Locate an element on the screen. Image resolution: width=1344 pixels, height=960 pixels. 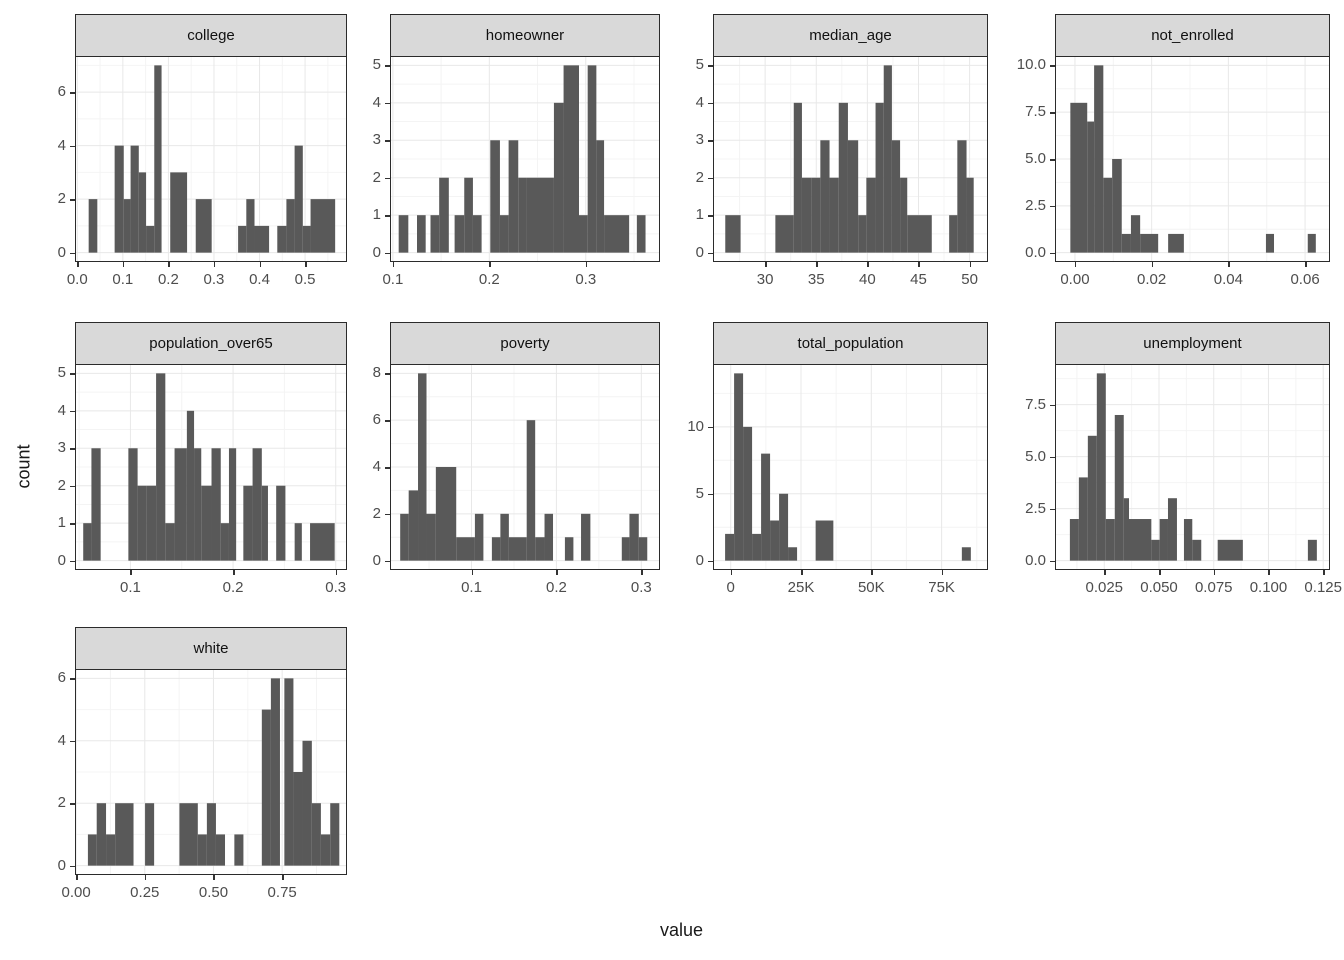
x-axis-tick-label: 0.100 is located at coordinates (1268, 587).